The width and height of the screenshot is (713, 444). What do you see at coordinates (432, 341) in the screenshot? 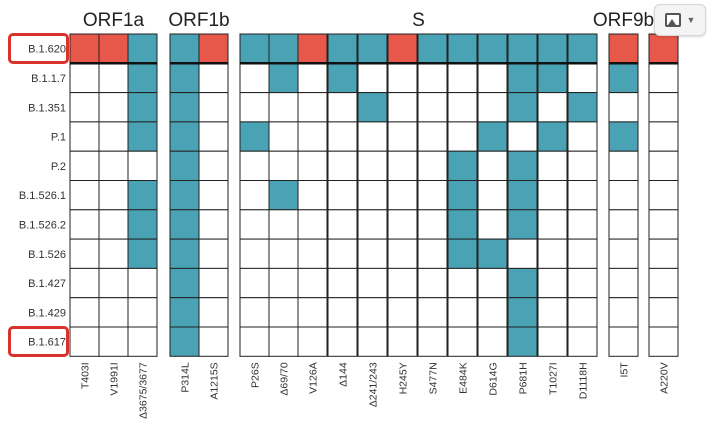
I see `cell-B.1.617-S477N` at bounding box center [432, 341].